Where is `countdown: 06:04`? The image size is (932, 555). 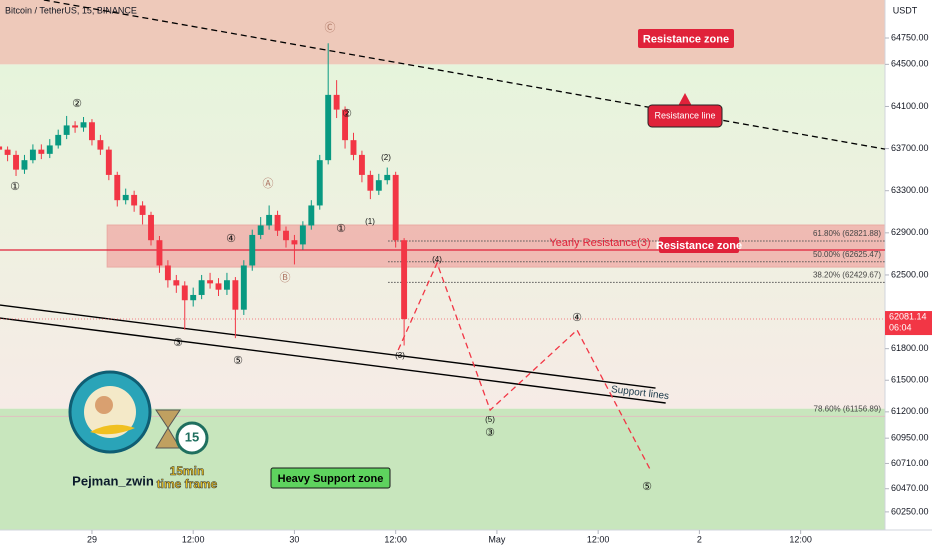 countdown: 06:04 is located at coordinates (900, 327).